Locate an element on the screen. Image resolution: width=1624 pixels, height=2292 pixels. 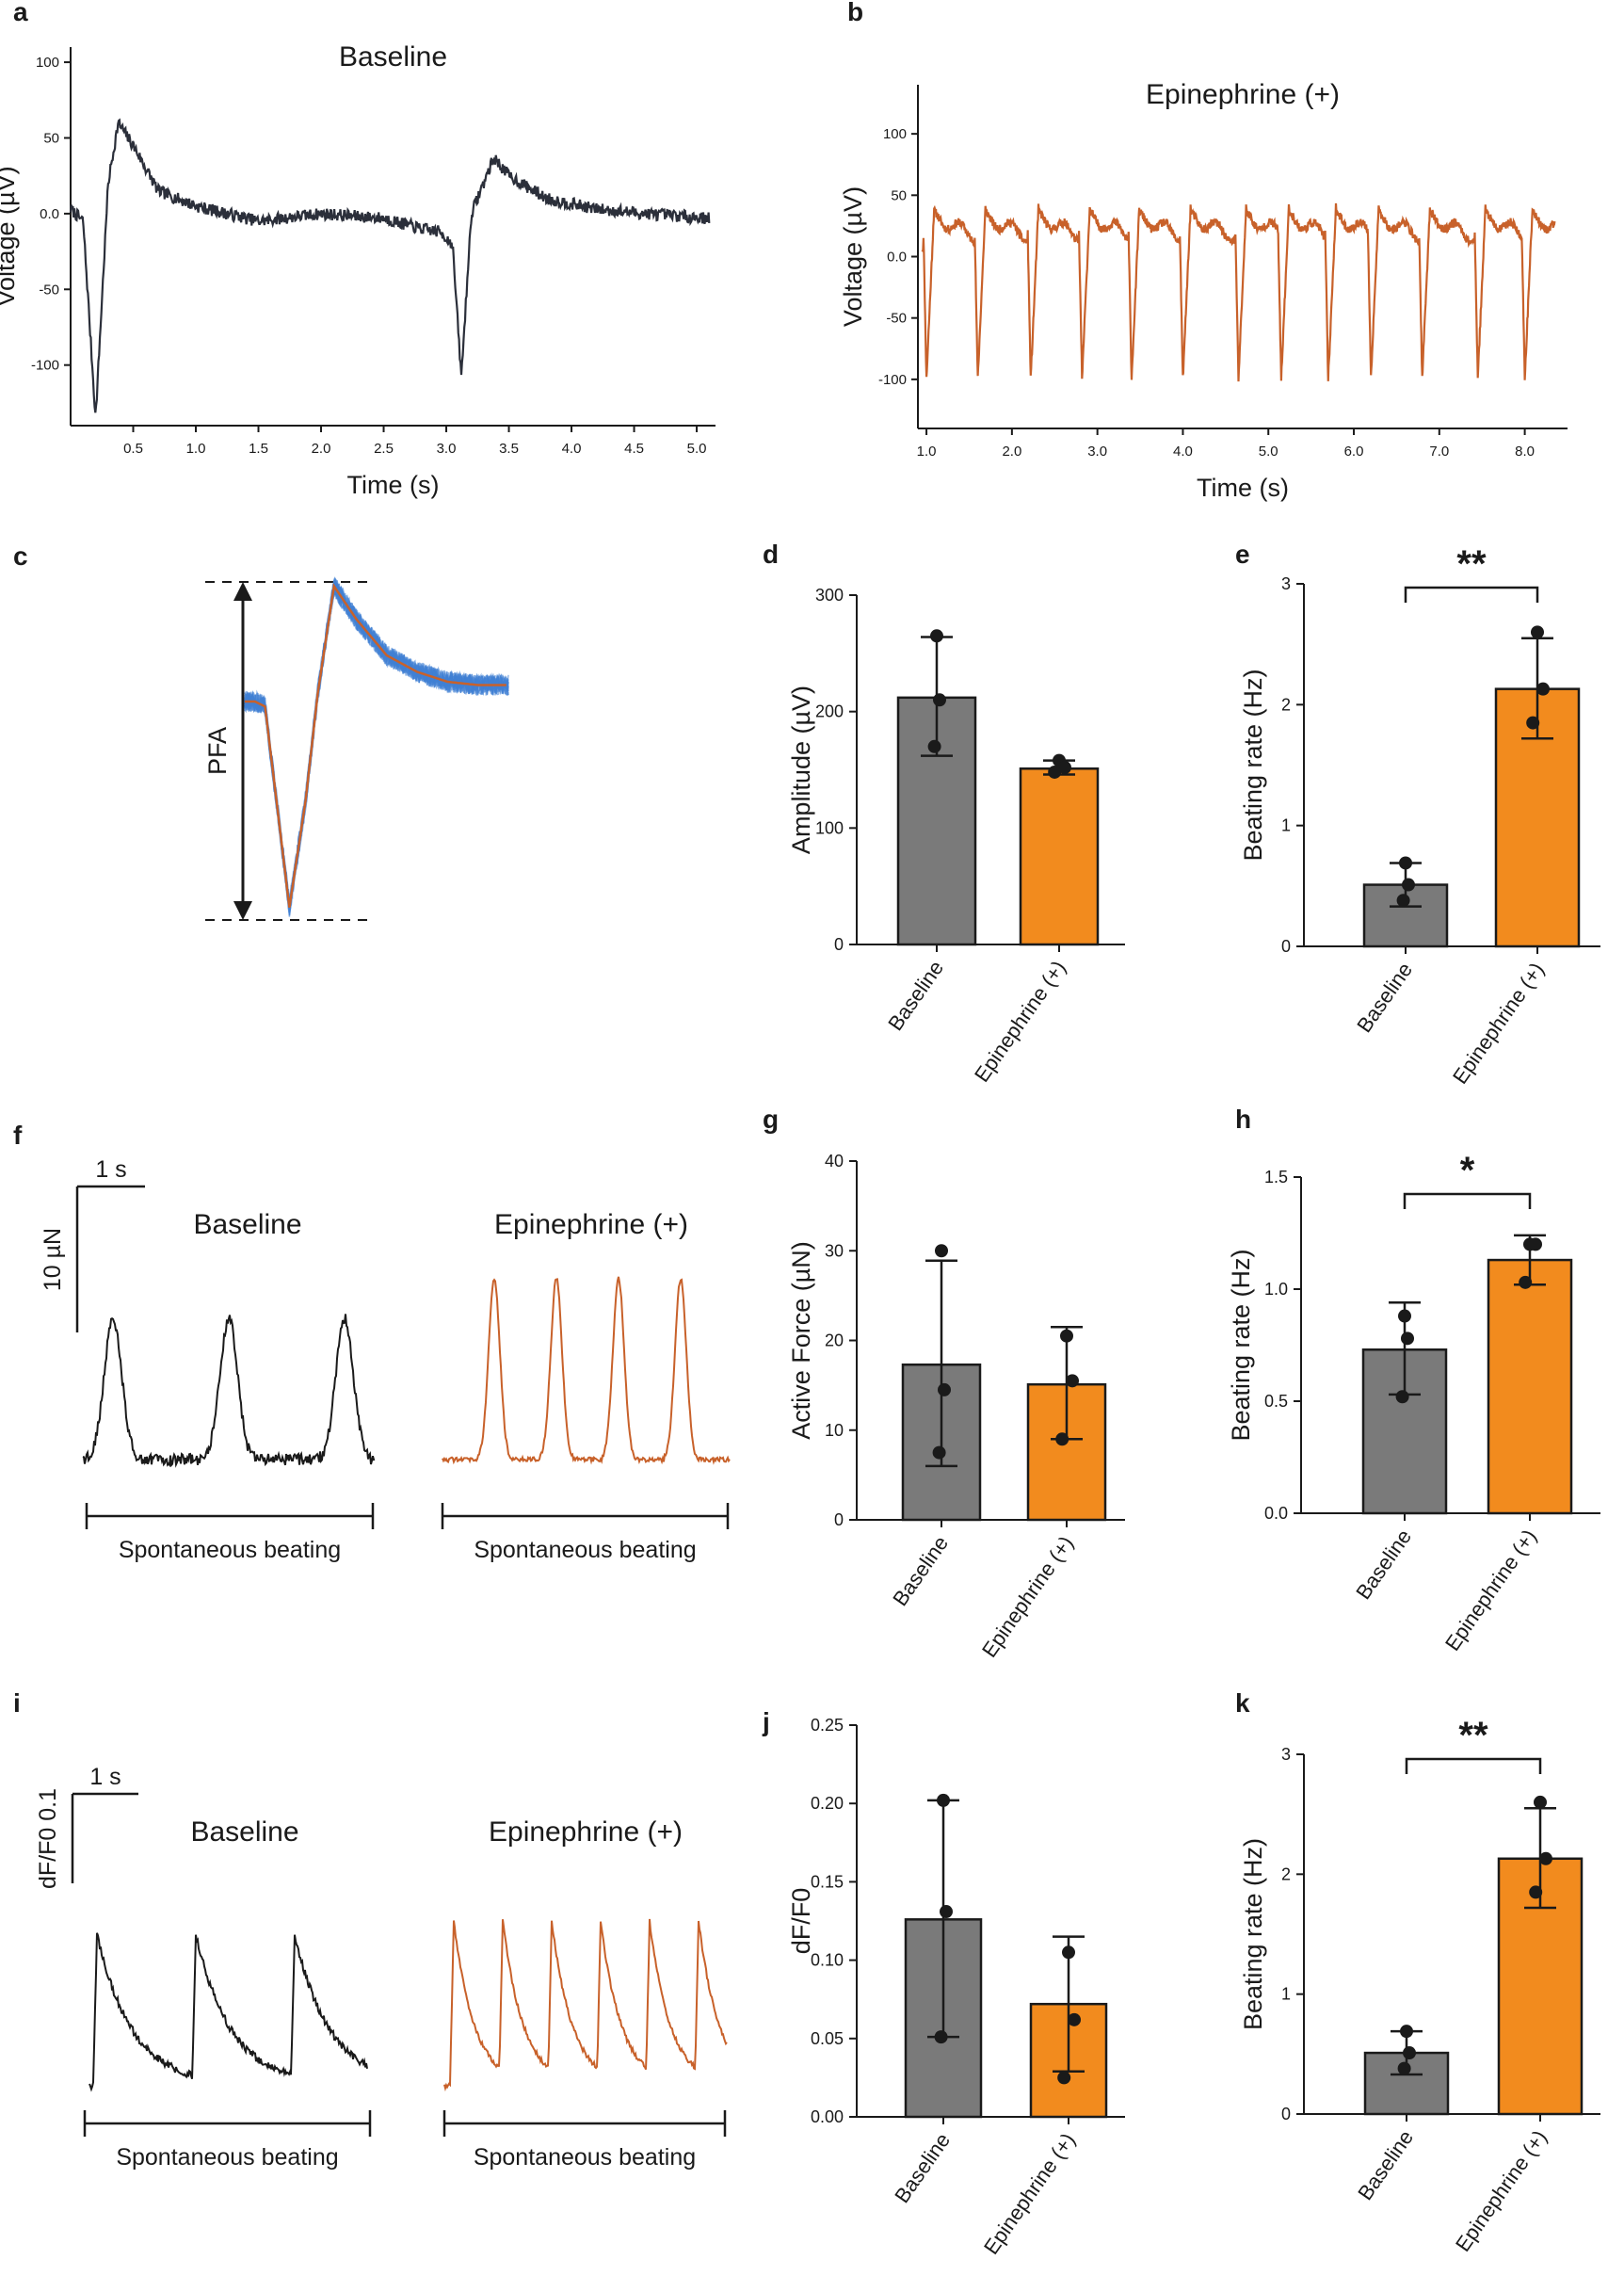
y-tick-label: 30 is located at coordinates (834, 1250).